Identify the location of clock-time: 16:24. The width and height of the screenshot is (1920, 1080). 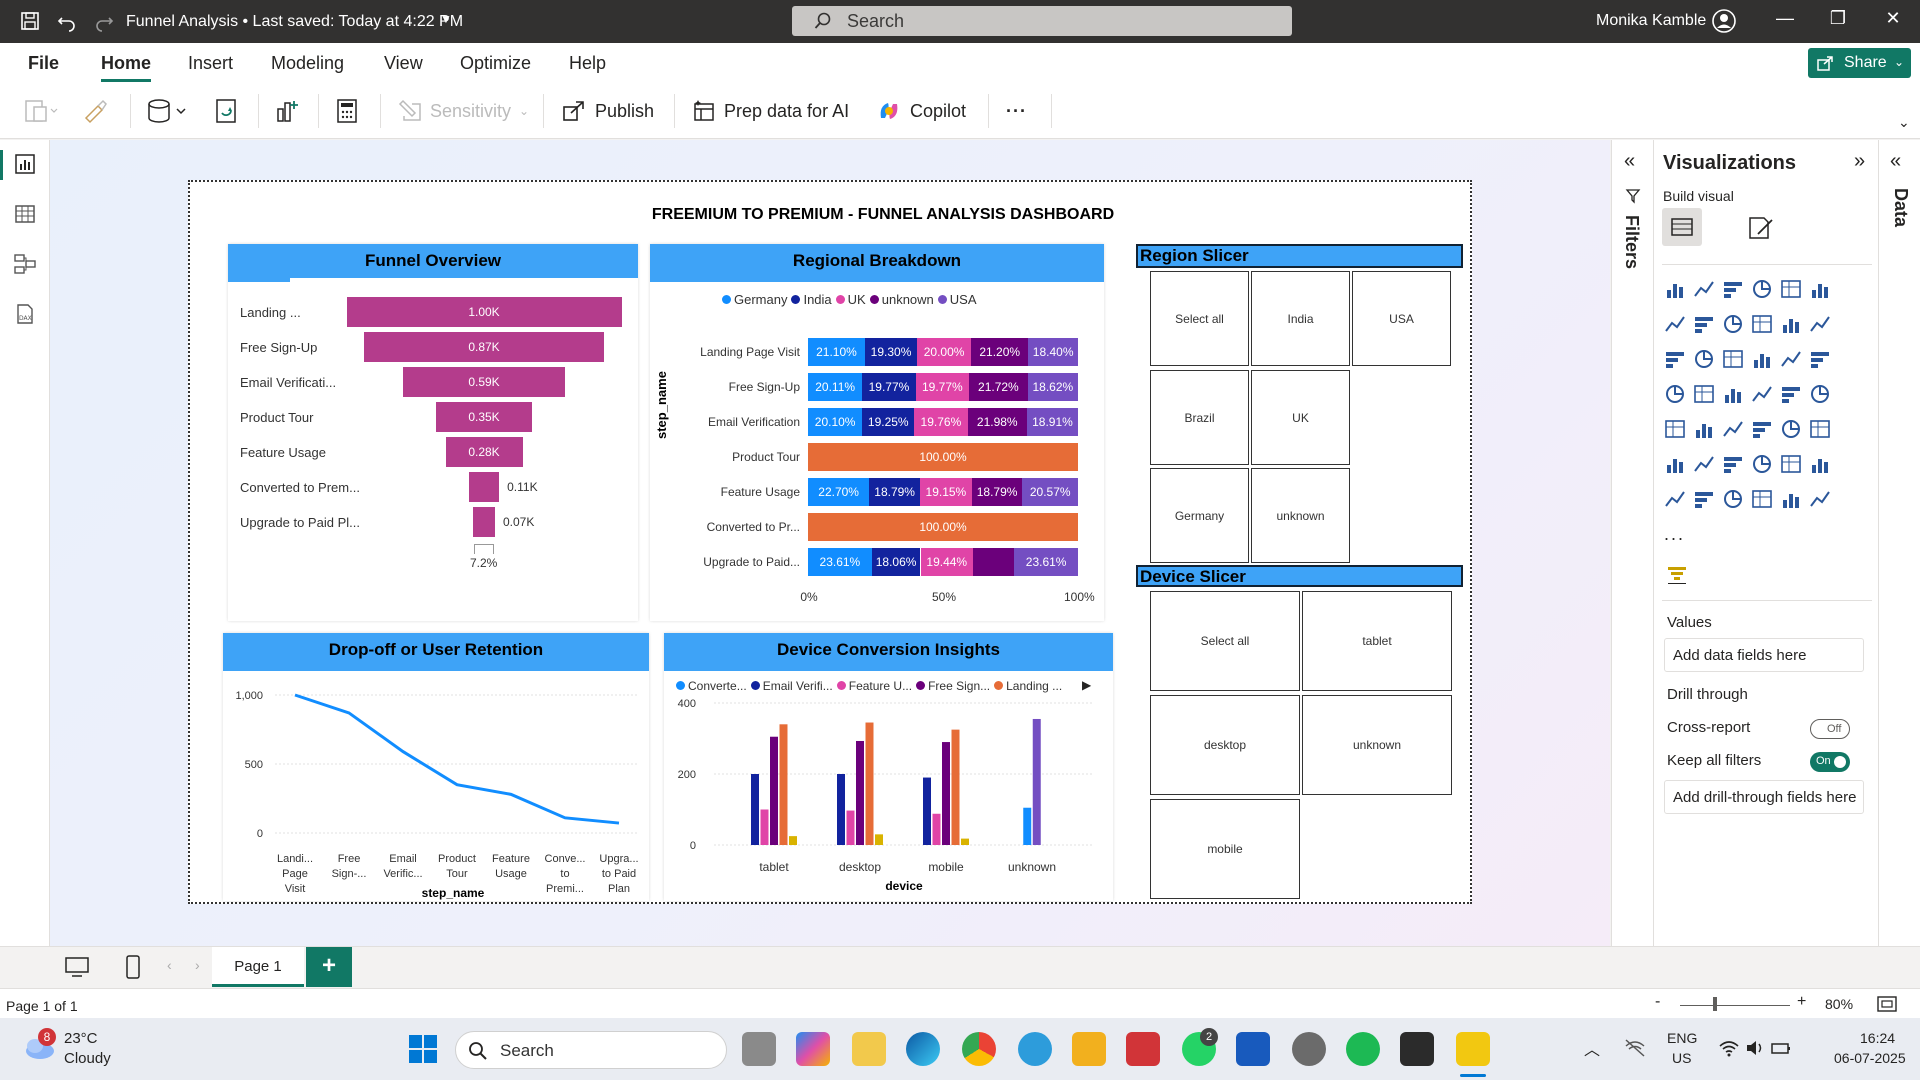
(1878, 1038).